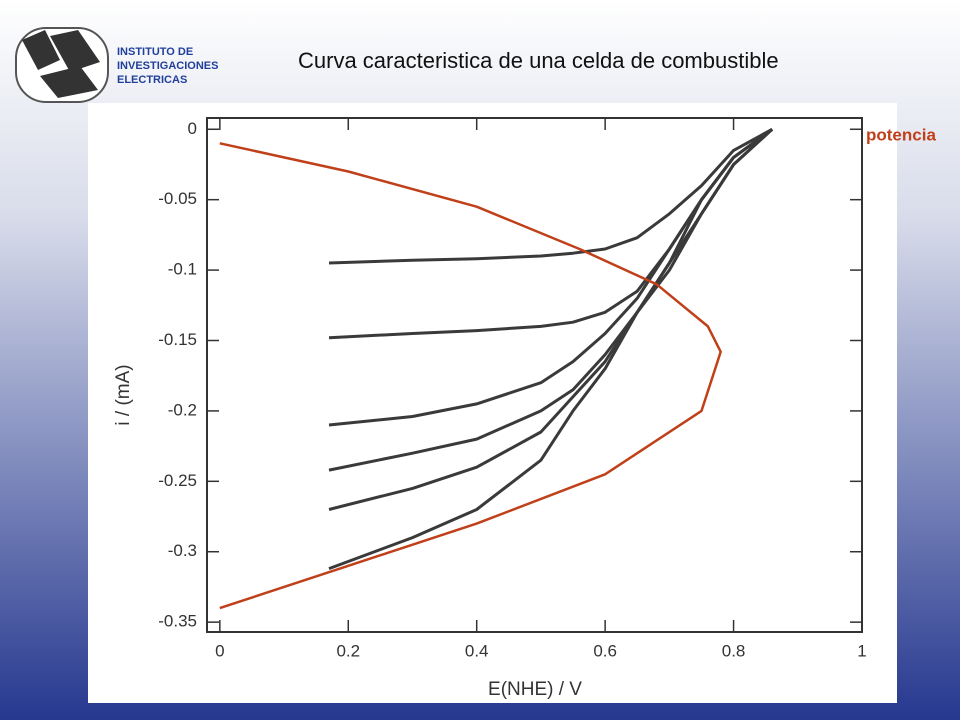 The height and width of the screenshot is (725, 960). What do you see at coordinates (477, 650) in the screenshot?
I see `x-tick-label: 0.4` at bounding box center [477, 650].